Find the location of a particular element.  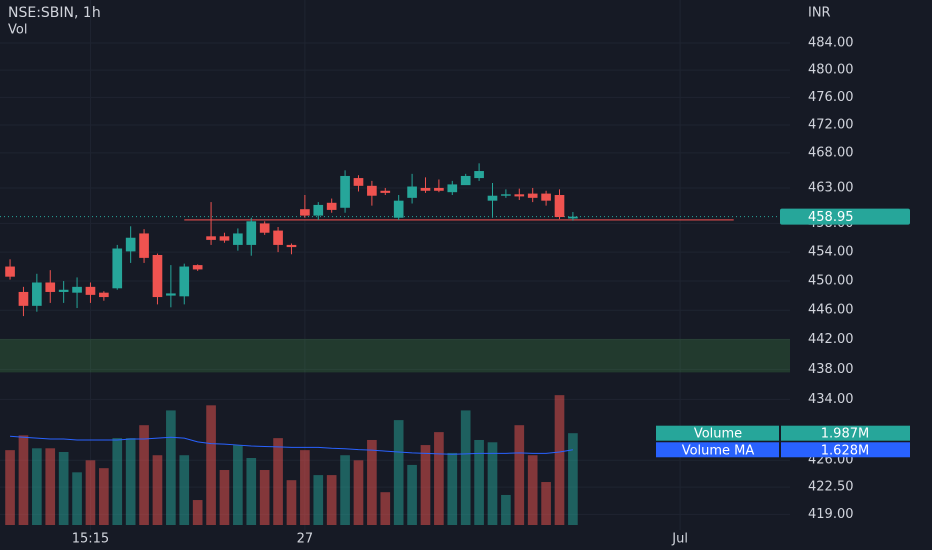

x-tick-label: Jul is located at coordinates (679, 539).